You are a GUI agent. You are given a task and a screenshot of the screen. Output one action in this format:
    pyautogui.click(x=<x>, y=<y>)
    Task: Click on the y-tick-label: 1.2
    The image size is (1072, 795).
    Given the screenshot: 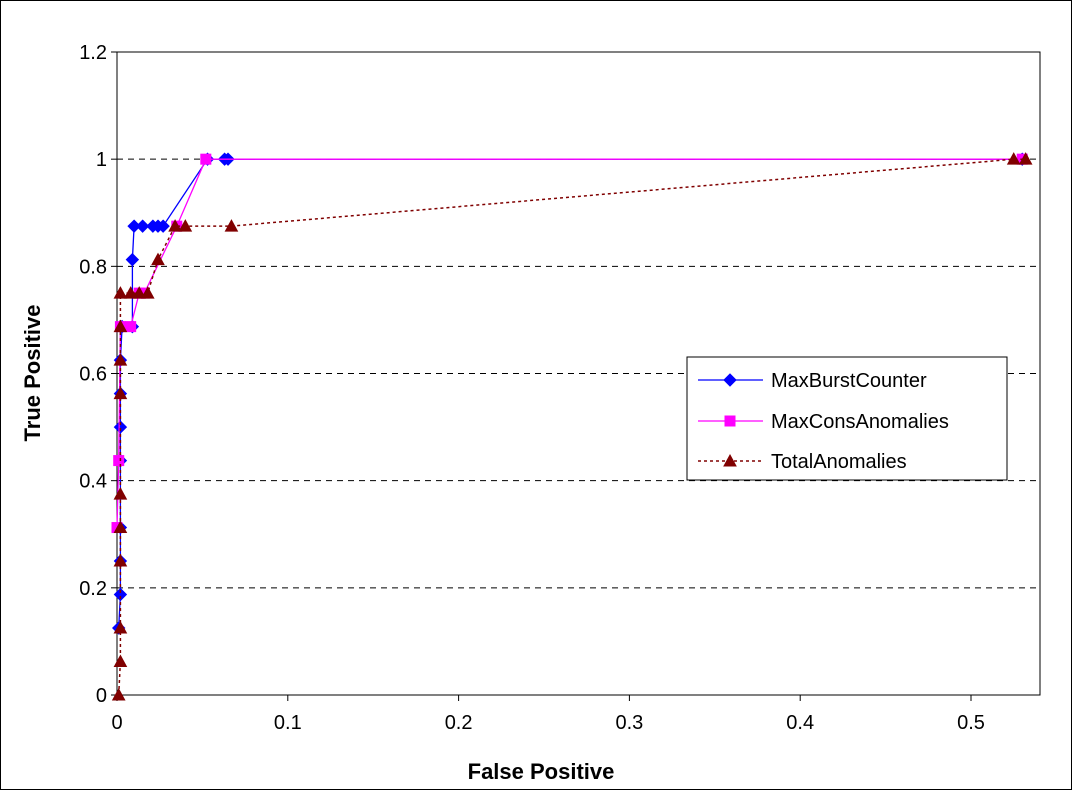 What is the action you would take?
    pyautogui.click(x=93, y=53)
    